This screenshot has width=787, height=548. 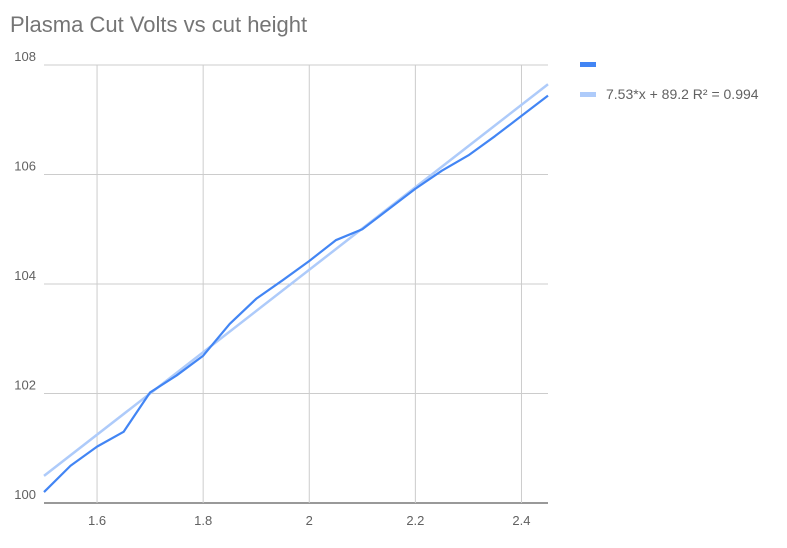 What do you see at coordinates (158, 24) in the screenshot?
I see `chart-title: Plasma Cut Volts vs cut height` at bounding box center [158, 24].